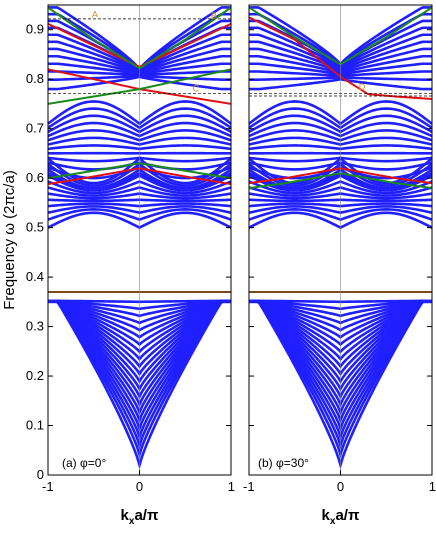  Describe the element at coordinates (40, 474) in the screenshot. I see `y-tick-label: 0` at that location.